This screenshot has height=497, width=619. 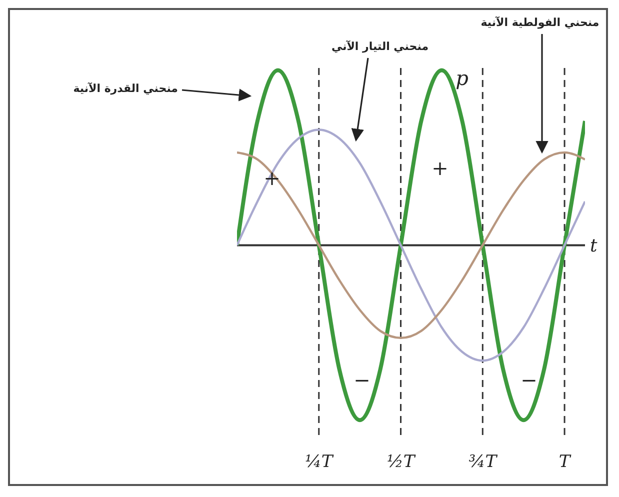 I want to click on x-tick-label: ¾T, so click(x=483, y=462).